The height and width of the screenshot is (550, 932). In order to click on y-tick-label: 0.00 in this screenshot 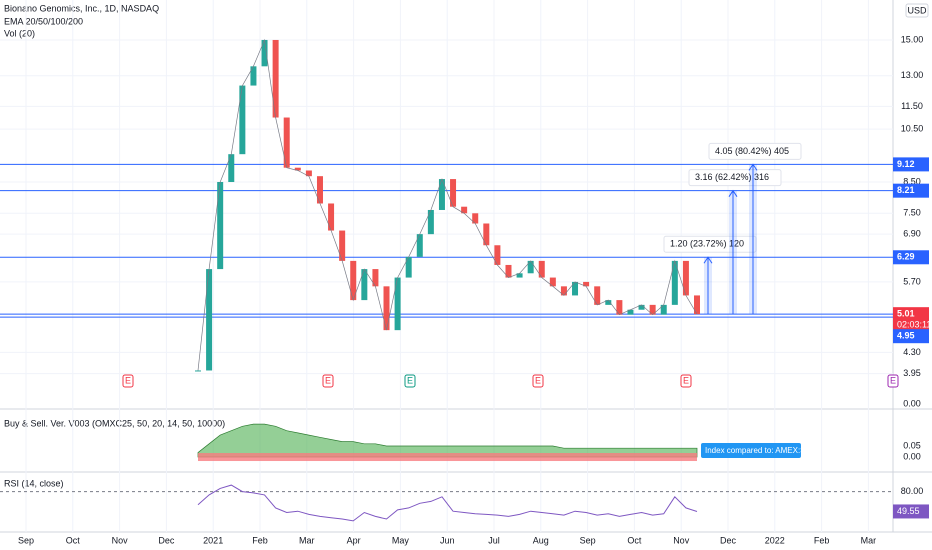, I will do `click(912, 456)`.